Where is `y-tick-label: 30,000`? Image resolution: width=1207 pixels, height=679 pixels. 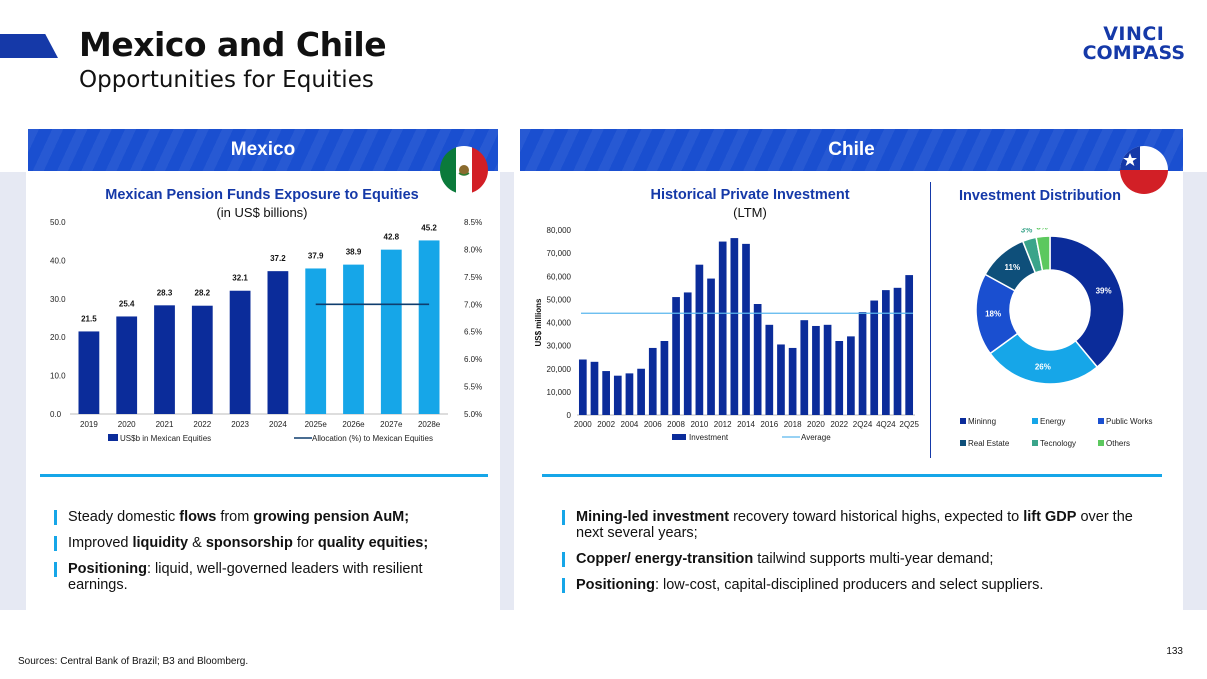 y-tick-label: 30,000 is located at coordinates (559, 346).